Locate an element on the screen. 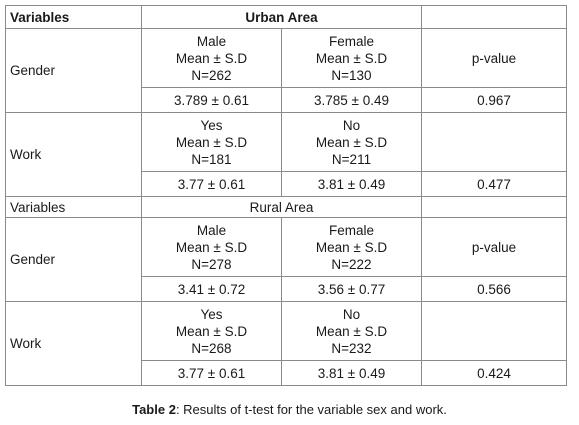 The image size is (579, 425). value-row: 3.77 ± 0.61 3.81 ± 0.49 0.424 is located at coordinates (286, 373).